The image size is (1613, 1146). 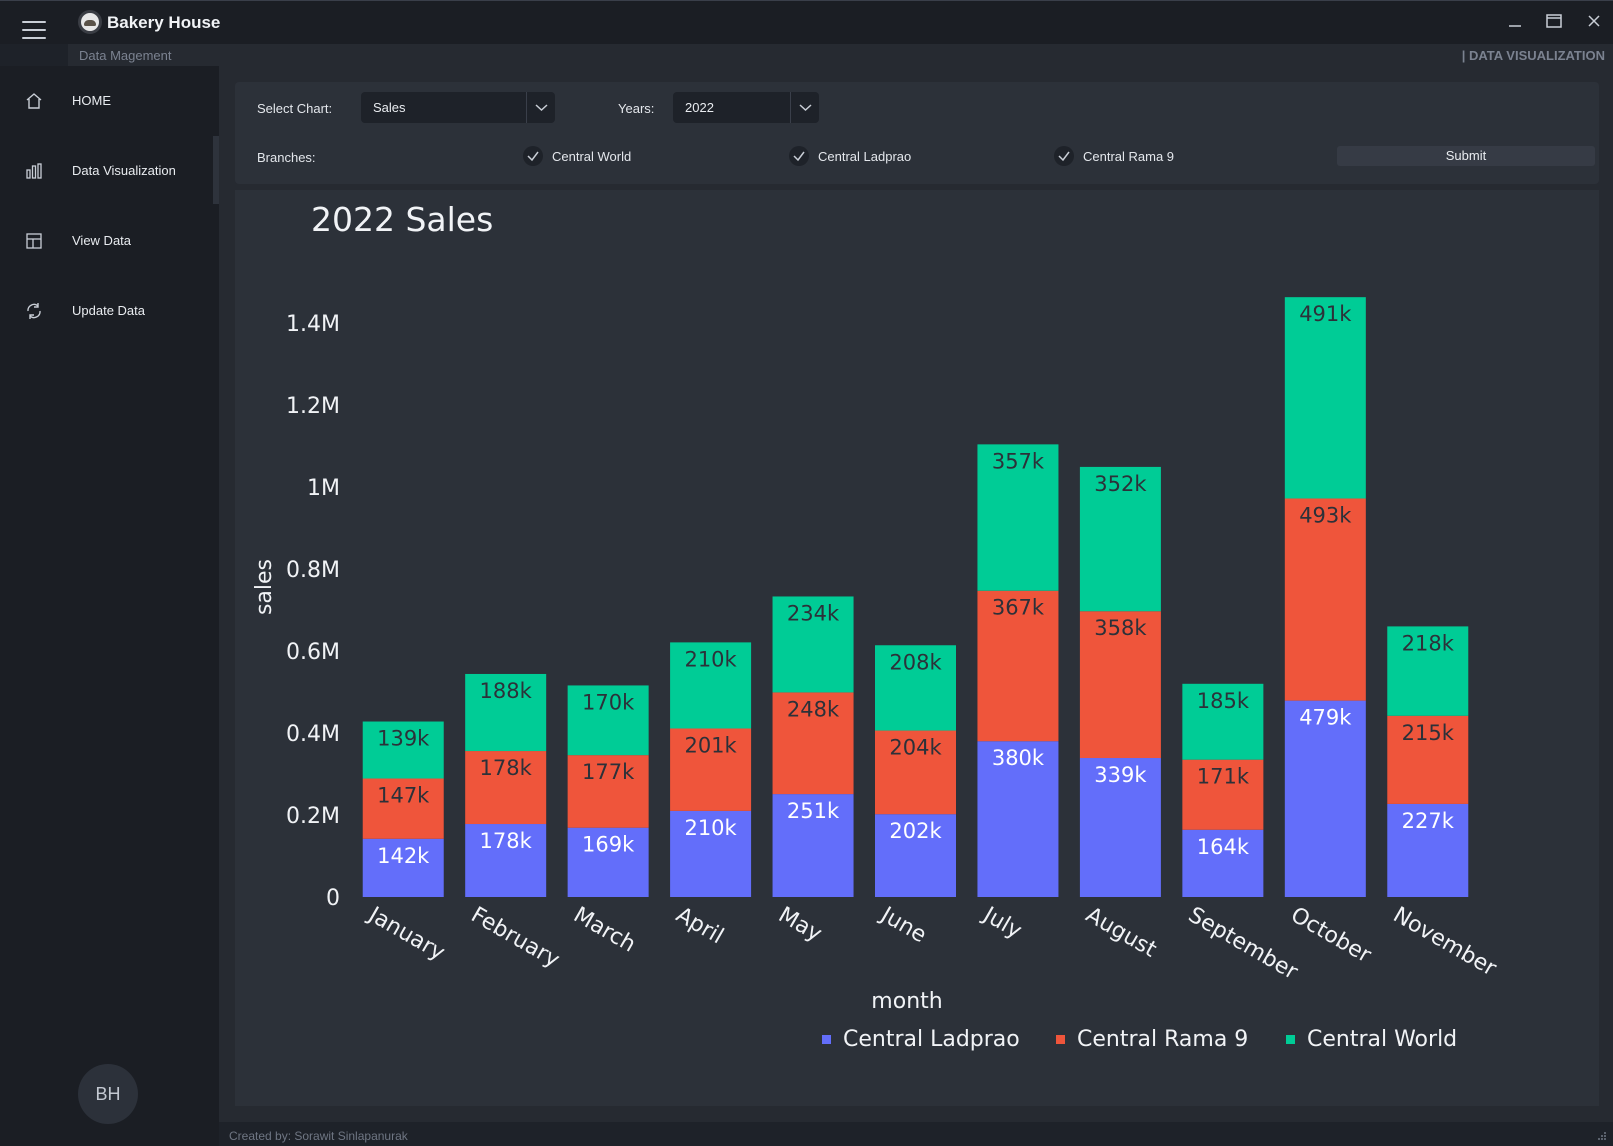 I want to click on bar-data-label: 177k, so click(x=608, y=772).